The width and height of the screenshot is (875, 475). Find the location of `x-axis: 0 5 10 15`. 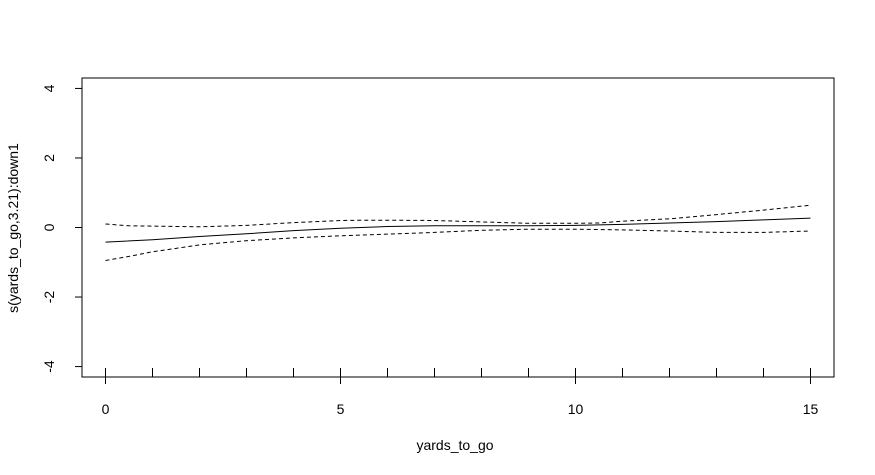

x-axis: 0 5 10 15 is located at coordinates (460, 396).